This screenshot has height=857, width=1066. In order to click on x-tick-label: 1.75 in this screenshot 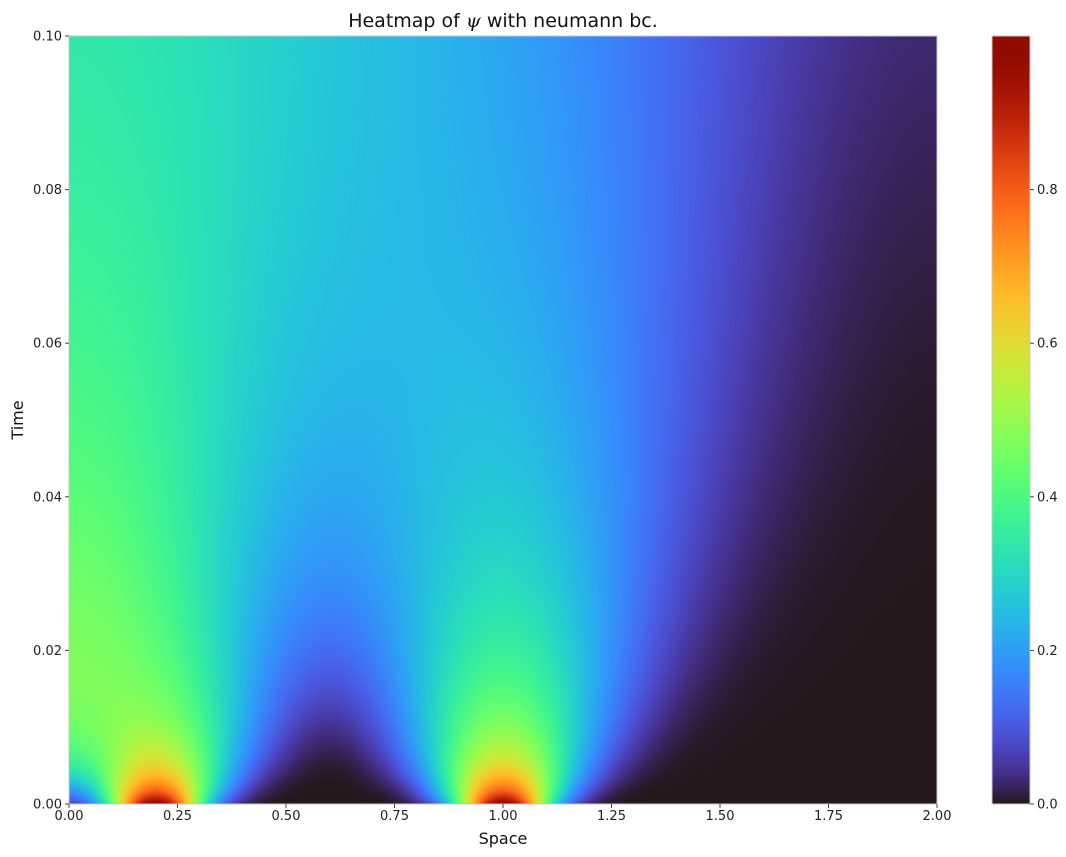, I will do `click(828, 816)`.